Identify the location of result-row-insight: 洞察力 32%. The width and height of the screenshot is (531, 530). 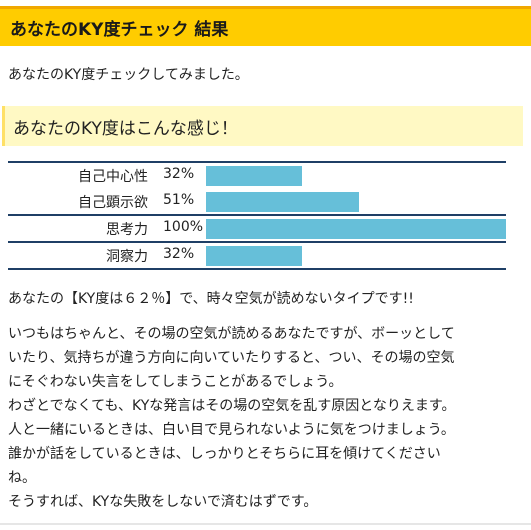
(257, 255).